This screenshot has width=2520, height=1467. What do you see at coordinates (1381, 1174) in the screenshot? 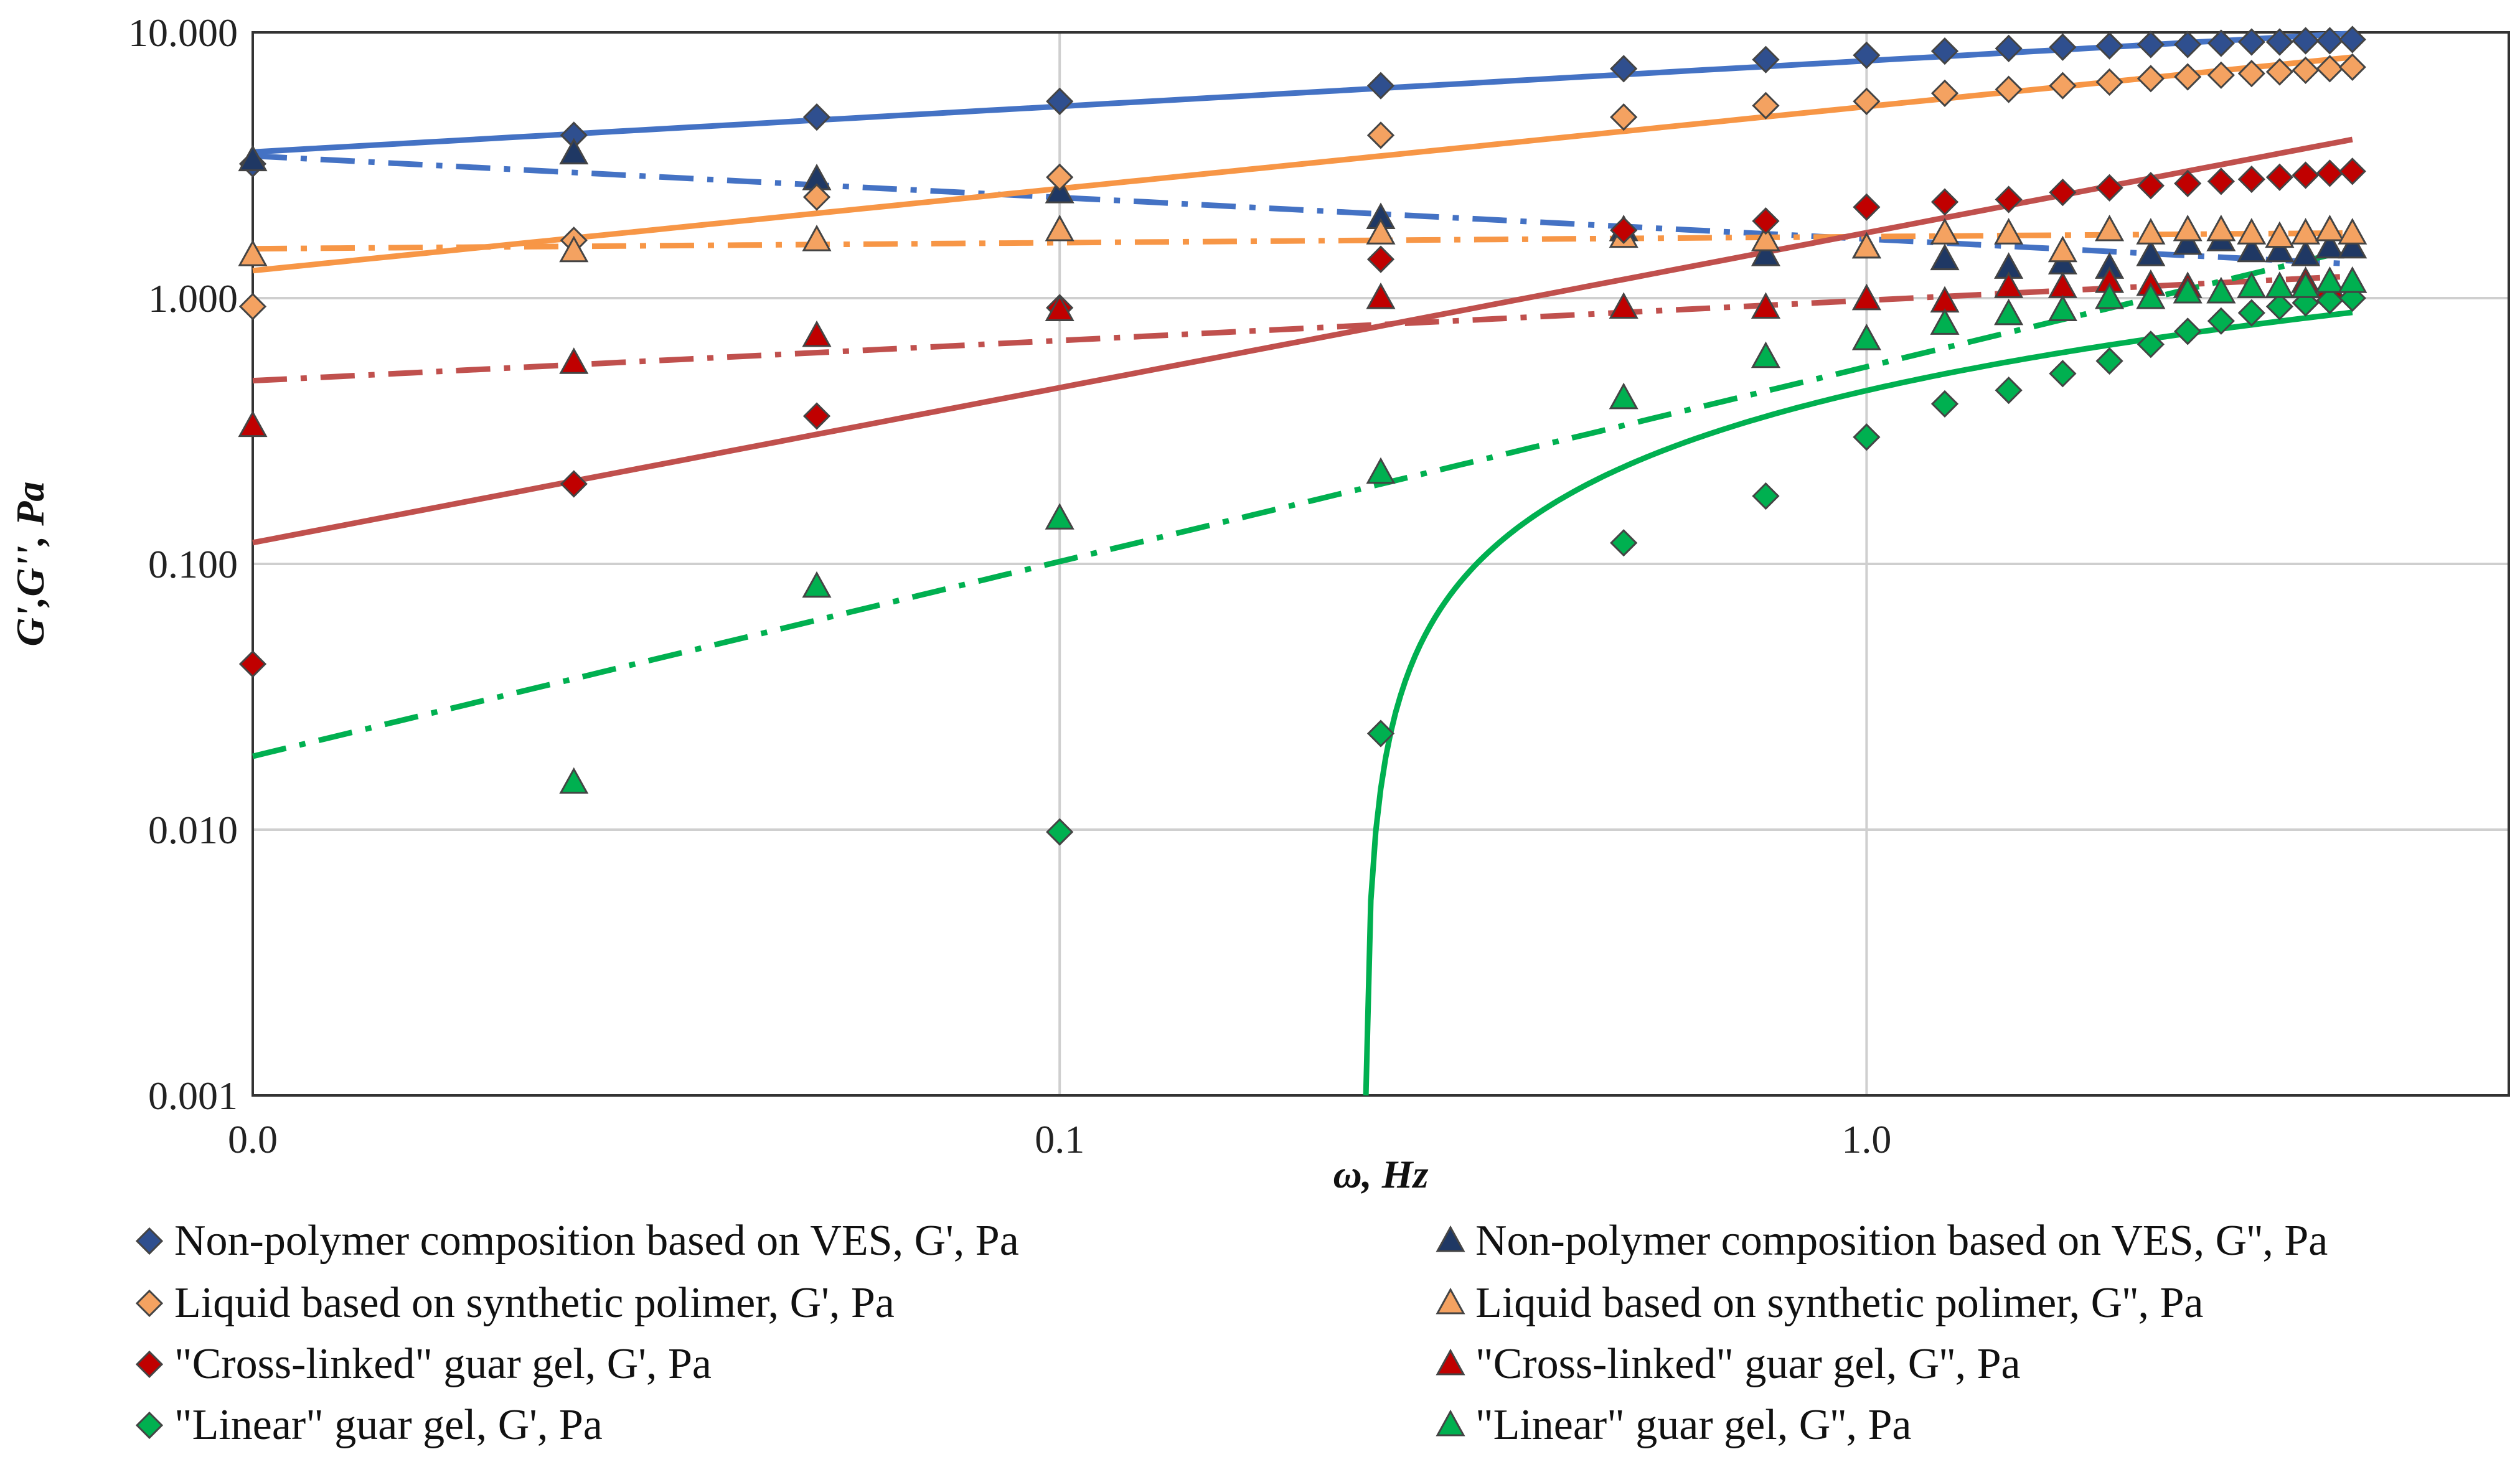
I see `x-axis-title: ω, Hz` at bounding box center [1381, 1174].